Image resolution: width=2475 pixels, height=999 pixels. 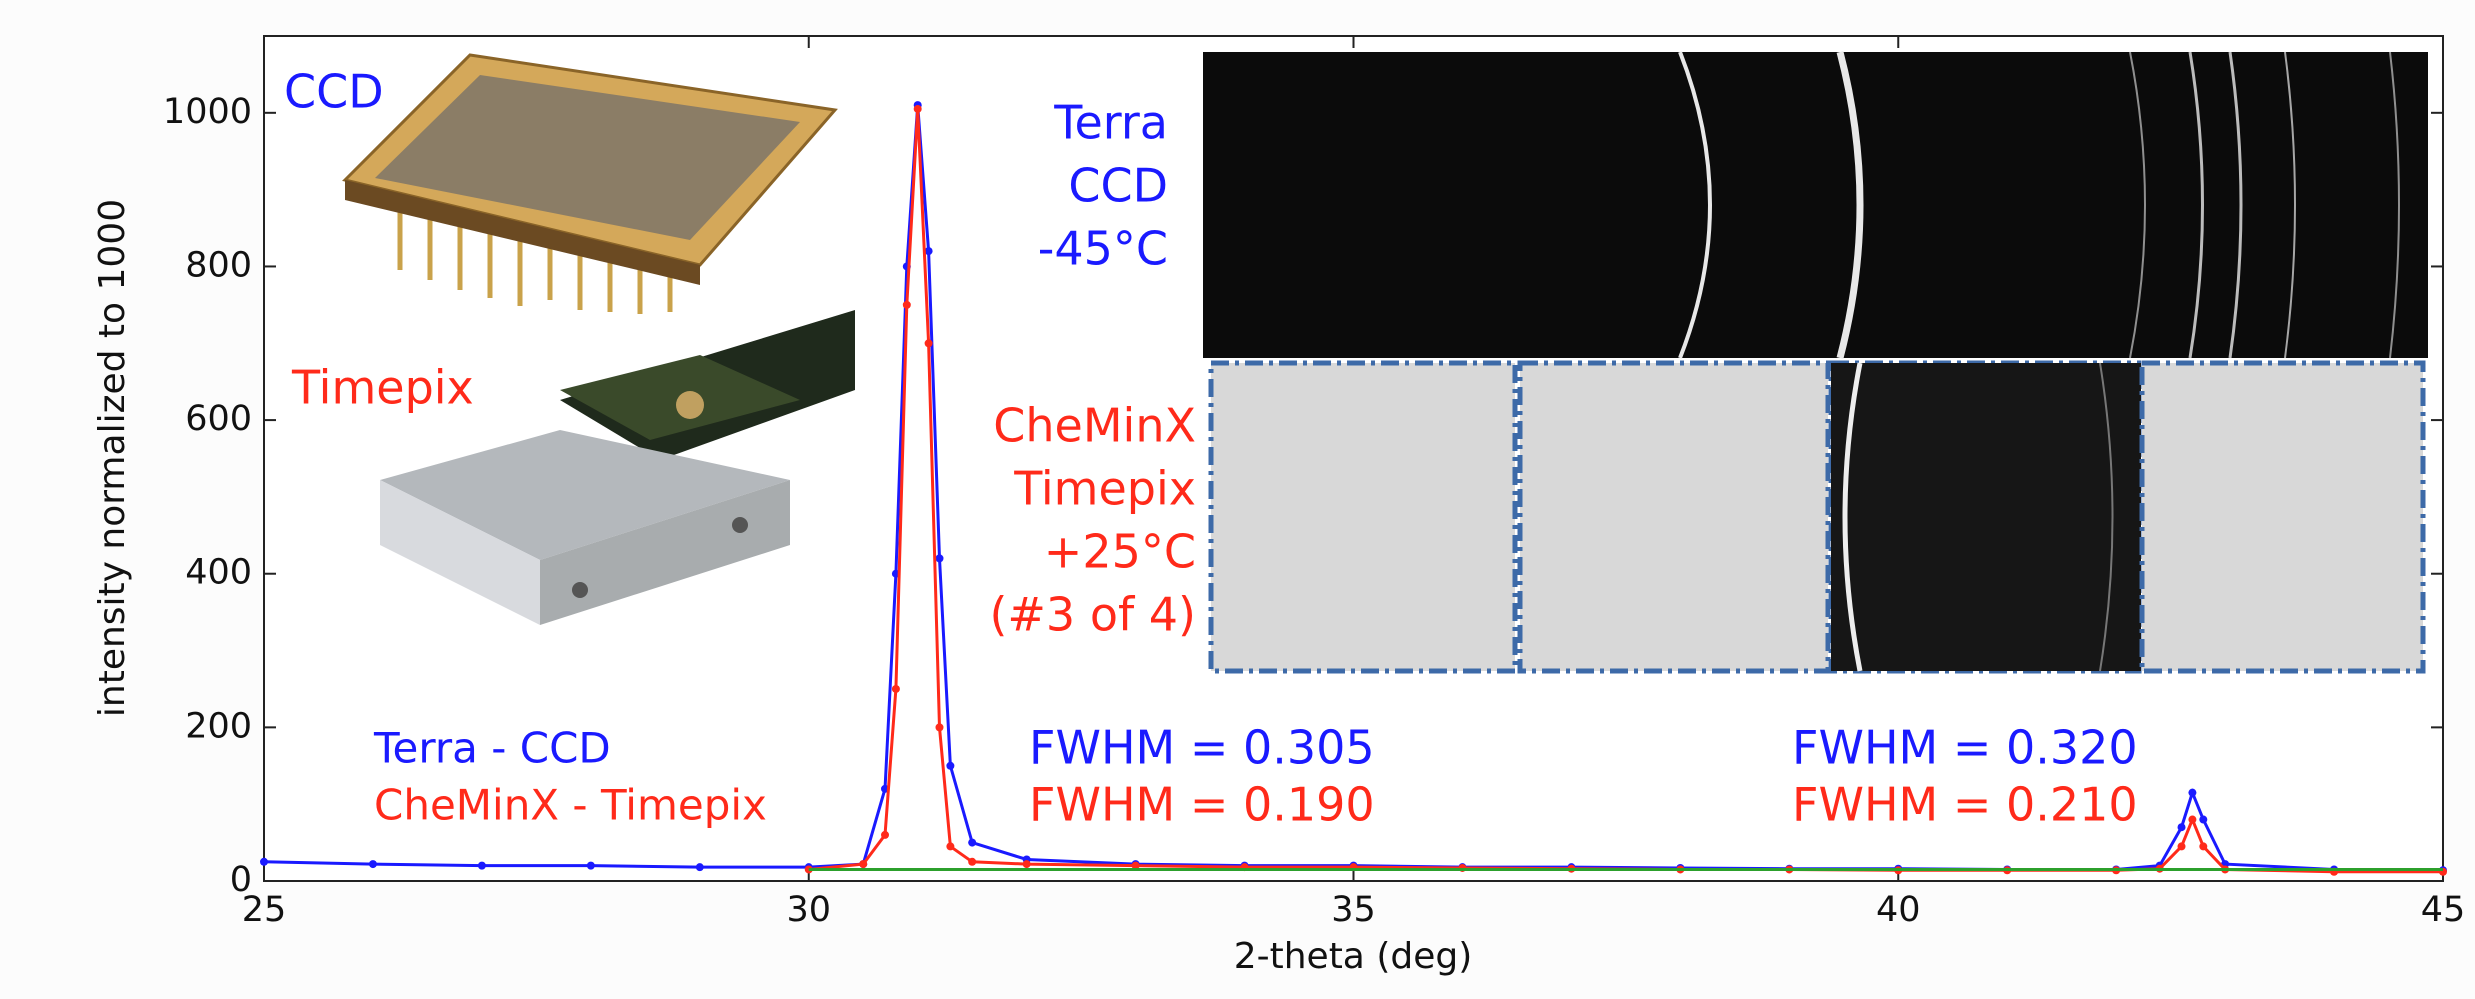 I want to click on annotation: Terra, so click(x=1110, y=123).